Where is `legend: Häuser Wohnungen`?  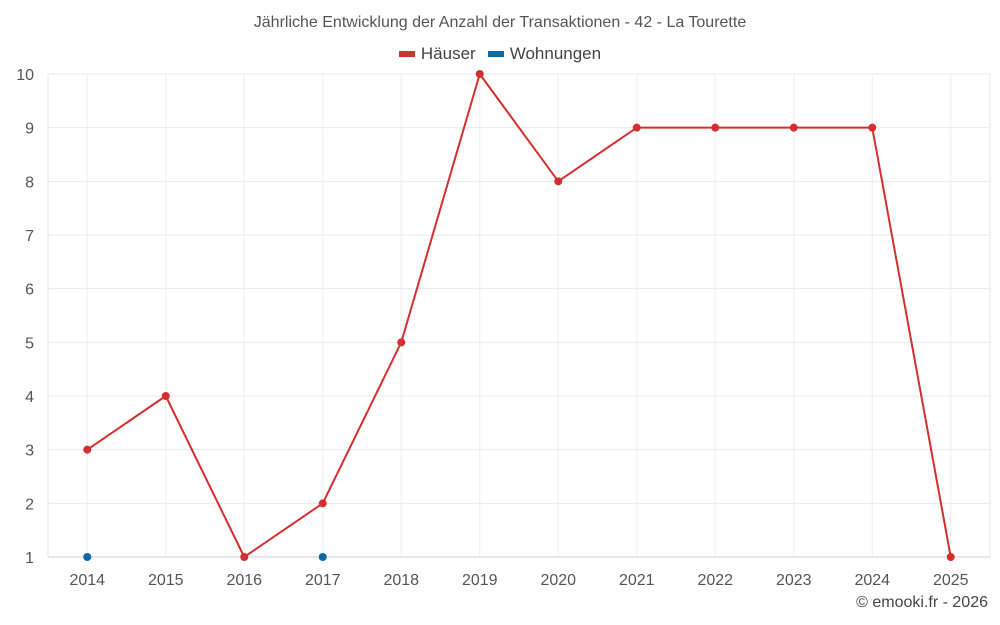
legend: Häuser Wohnungen is located at coordinates (500, 54).